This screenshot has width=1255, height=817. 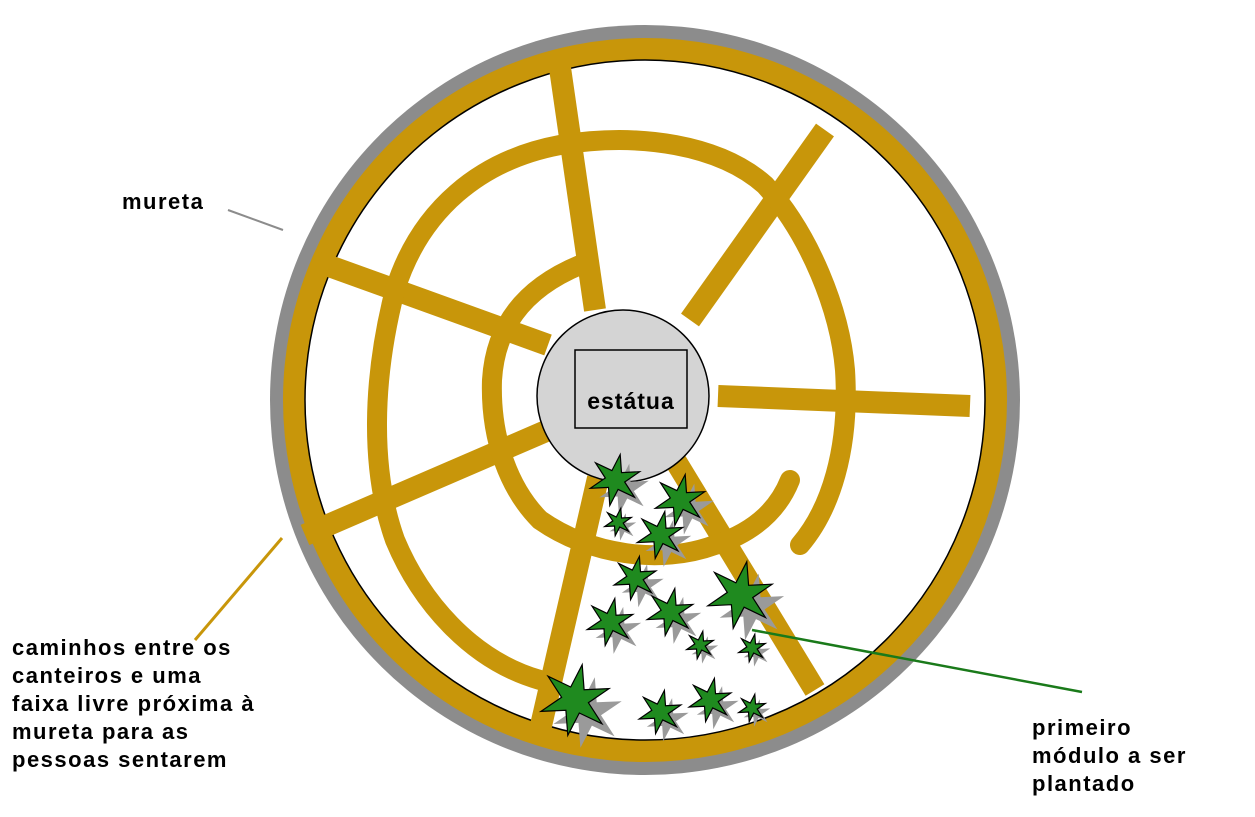 What do you see at coordinates (120, 759) in the screenshot?
I see `paths-label-line-5: pessoas sentarem` at bounding box center [120, 759].